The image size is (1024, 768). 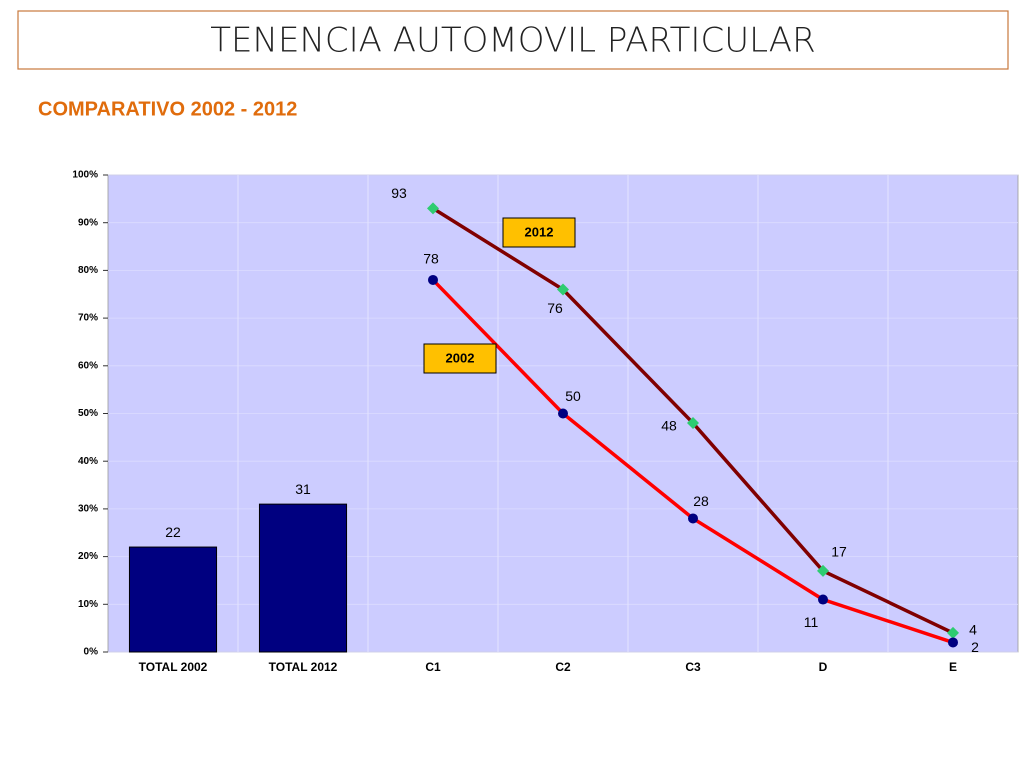 I want to click on subtitle: COMPARATIVO 2002 - 2012, so click(x=167, y=109).